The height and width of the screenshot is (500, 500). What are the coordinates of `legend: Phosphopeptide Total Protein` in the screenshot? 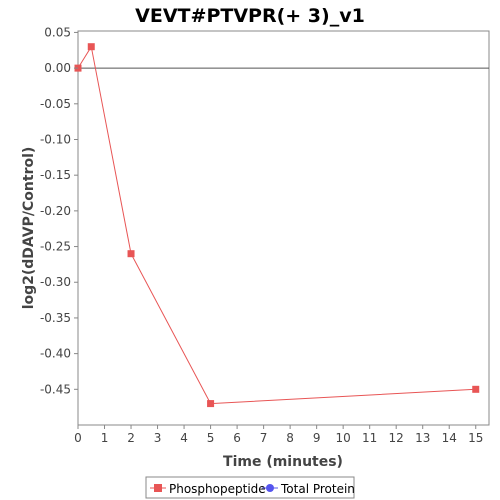 It's located at (250, 487).